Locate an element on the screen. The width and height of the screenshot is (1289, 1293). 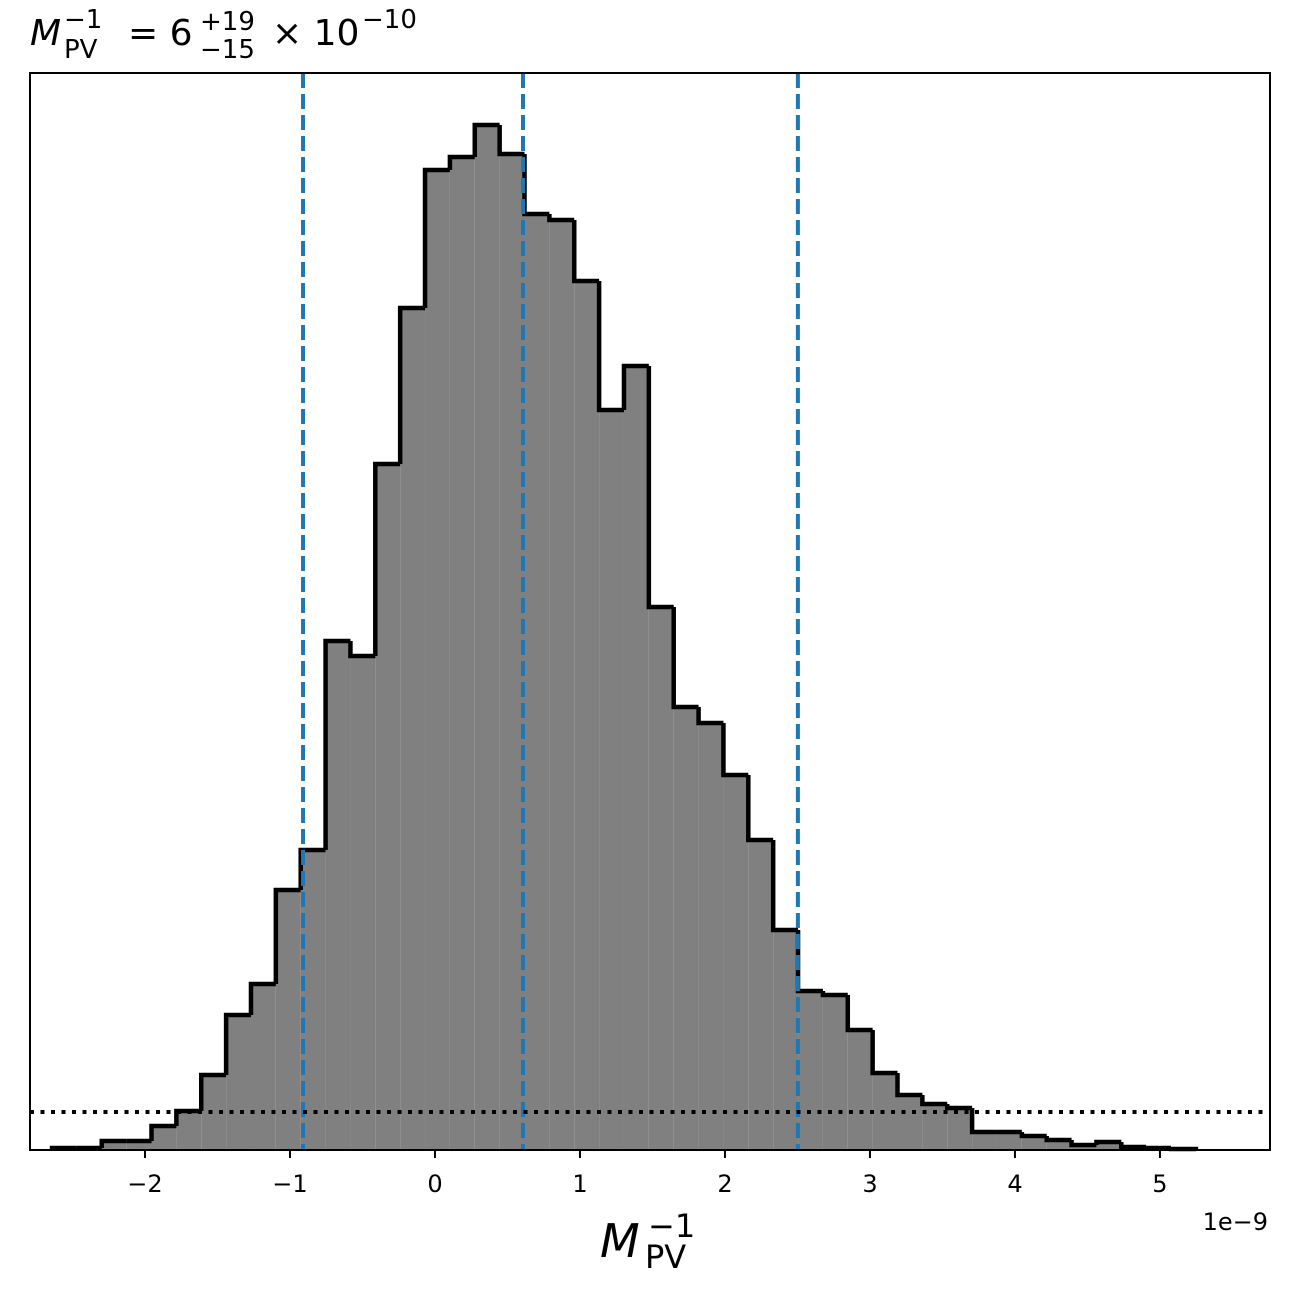
x-tick-label: 0 is located at coordinates (434, 1184).